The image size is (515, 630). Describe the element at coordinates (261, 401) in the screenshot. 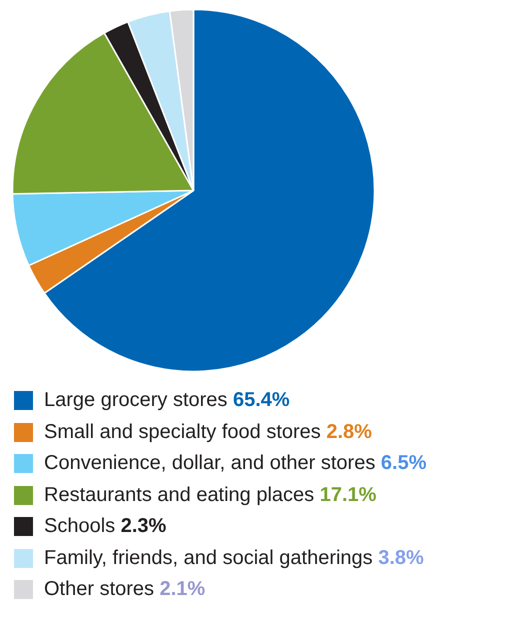

I see `data-label: 65.4%` at that location.